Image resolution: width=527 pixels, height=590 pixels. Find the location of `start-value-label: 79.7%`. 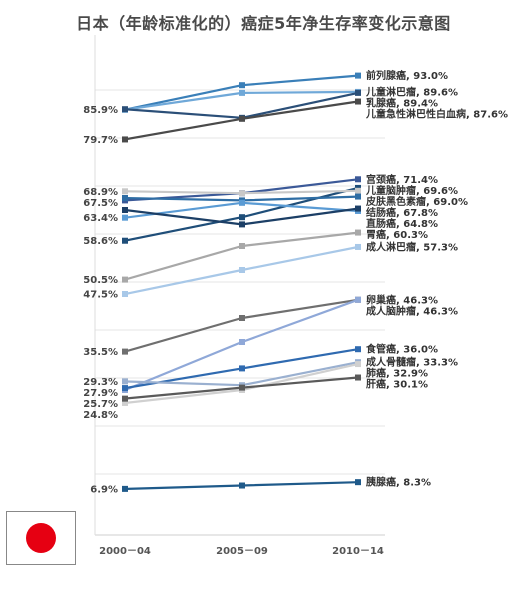

start-value-label: 79.7% is located at coordinates (100, 140).